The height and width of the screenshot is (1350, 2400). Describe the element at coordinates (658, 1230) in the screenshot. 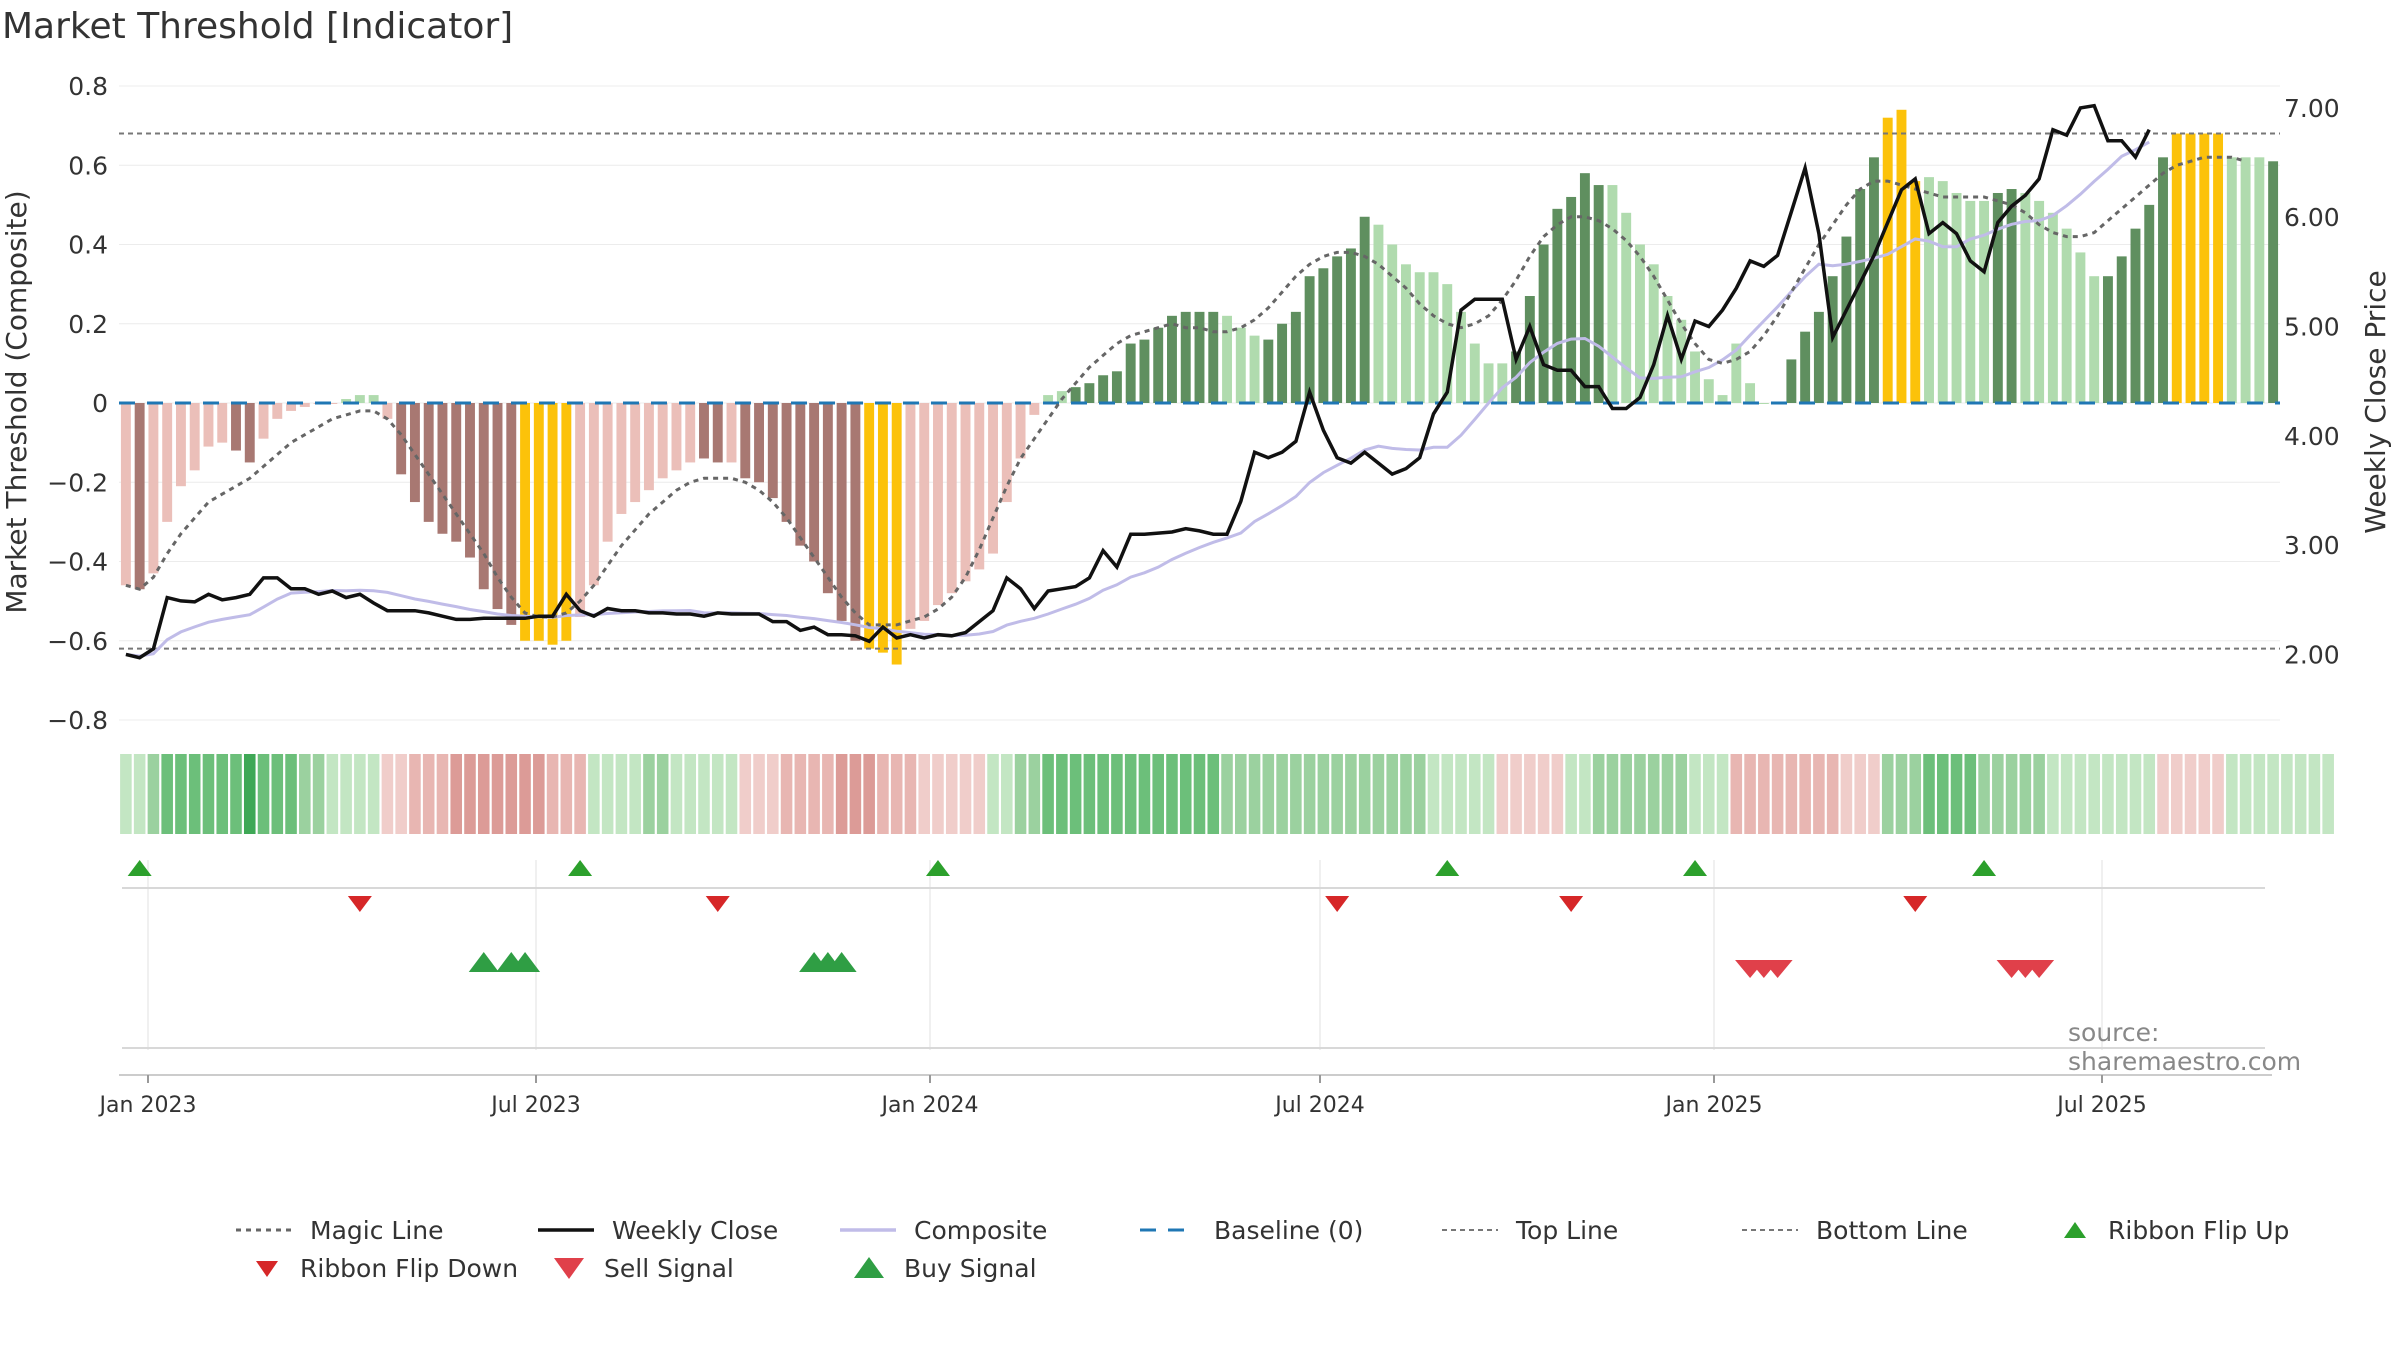

I see `legend-item-weekly-close: Weekly Close` at that location.